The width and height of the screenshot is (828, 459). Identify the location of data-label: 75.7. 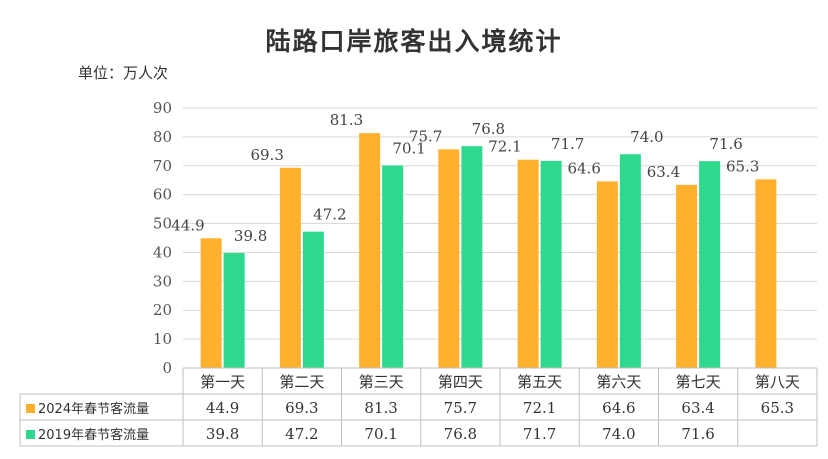
(425, 136).